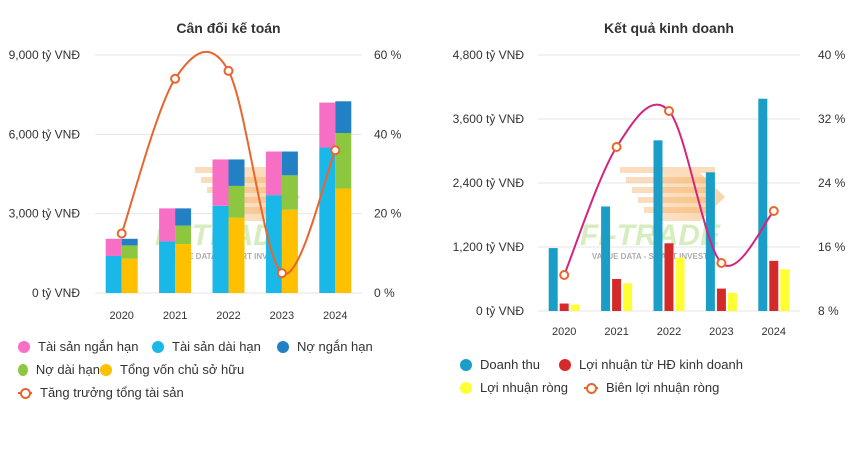 The height and width of the screenshot is (449, 855). What do you see at coordinates (832, 183) in the screenshot?
I see `y2-tick-label: 24 %` at bounding box center [832, 183].